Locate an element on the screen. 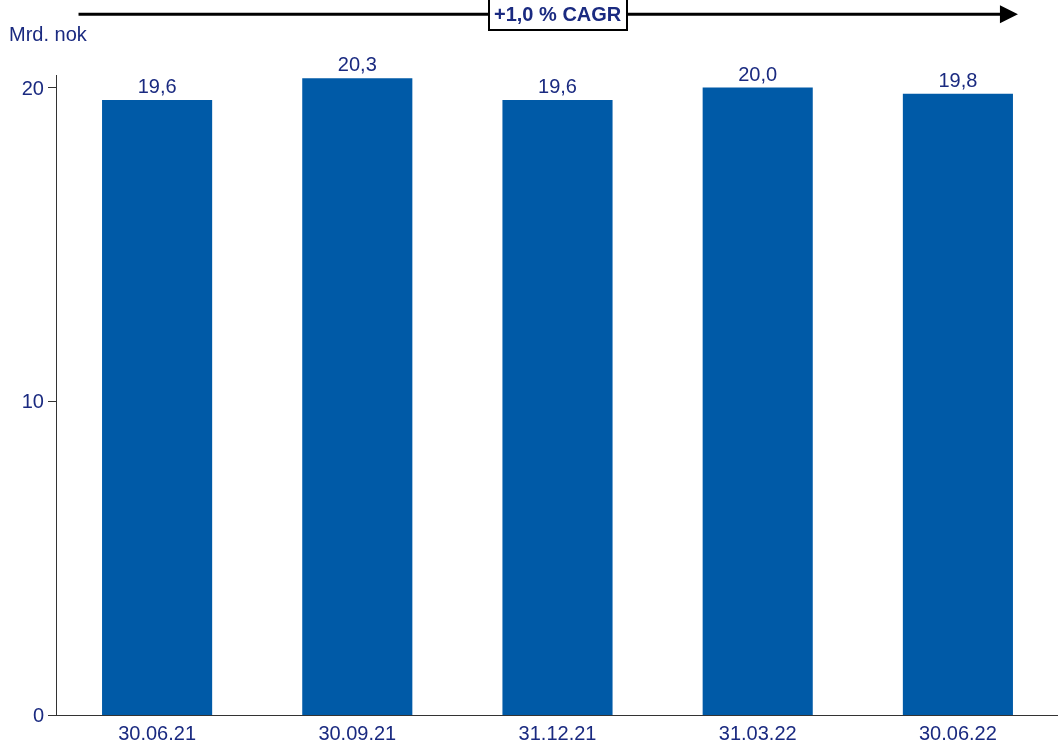 The image size is (1058, 755). x-tick-label: 30.09.21 is located at coordinates (357, 733).